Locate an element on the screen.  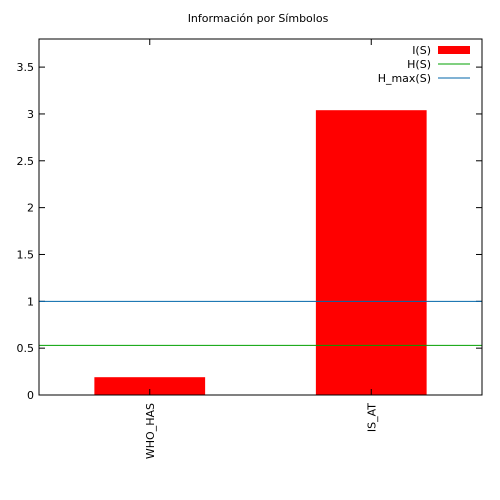
y-tick-label: 0 is located at coordinates (30, 395).